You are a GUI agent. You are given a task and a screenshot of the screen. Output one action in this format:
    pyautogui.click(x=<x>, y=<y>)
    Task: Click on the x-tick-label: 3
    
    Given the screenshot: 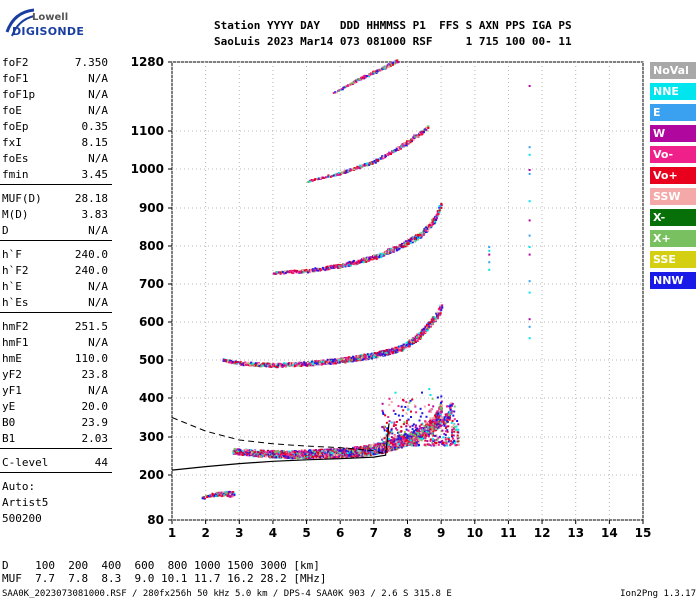 What is the action you would take?
    pyautogui.click(x=239, y=533)
    